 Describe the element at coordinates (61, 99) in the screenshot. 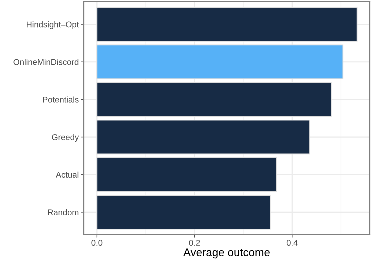

I see `y-tick-label: Potentials` at that location.